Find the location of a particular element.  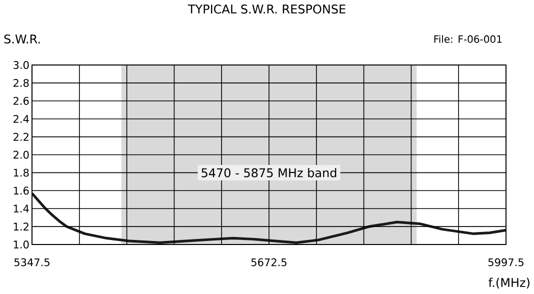

y-axis-title: S.W.R. is located at coordinates (22, 39).